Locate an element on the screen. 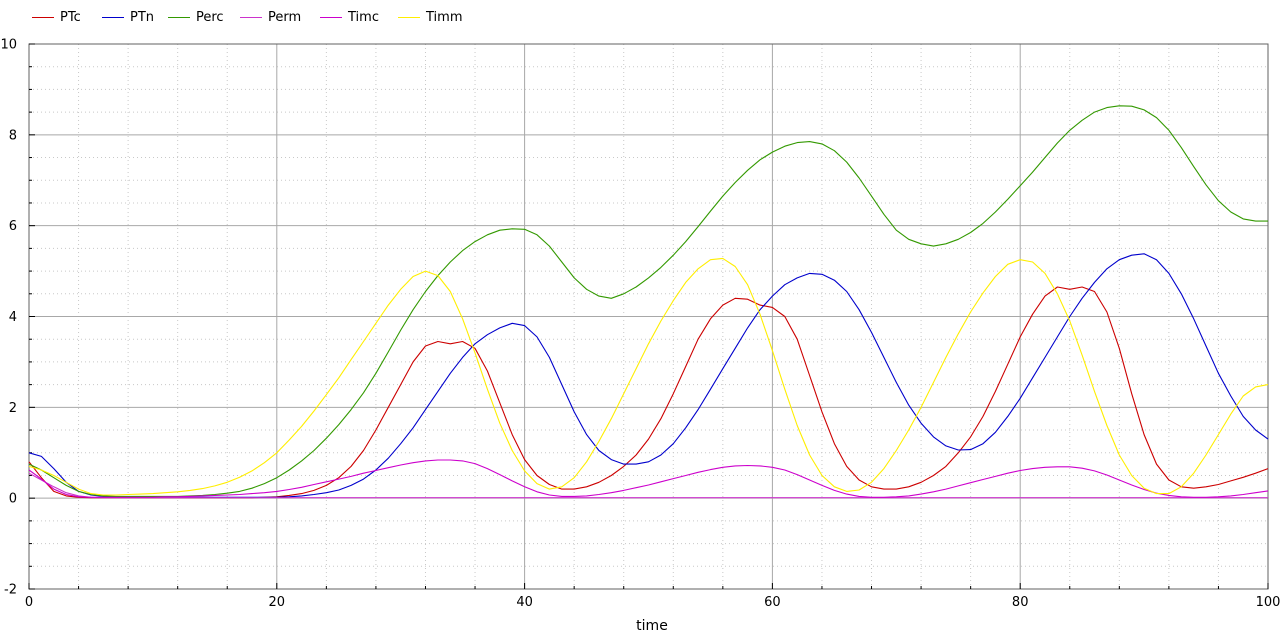 The width and height of the screenshot is (1280, 635). y-tick-label: 4 is located at coordinates (13, 317).